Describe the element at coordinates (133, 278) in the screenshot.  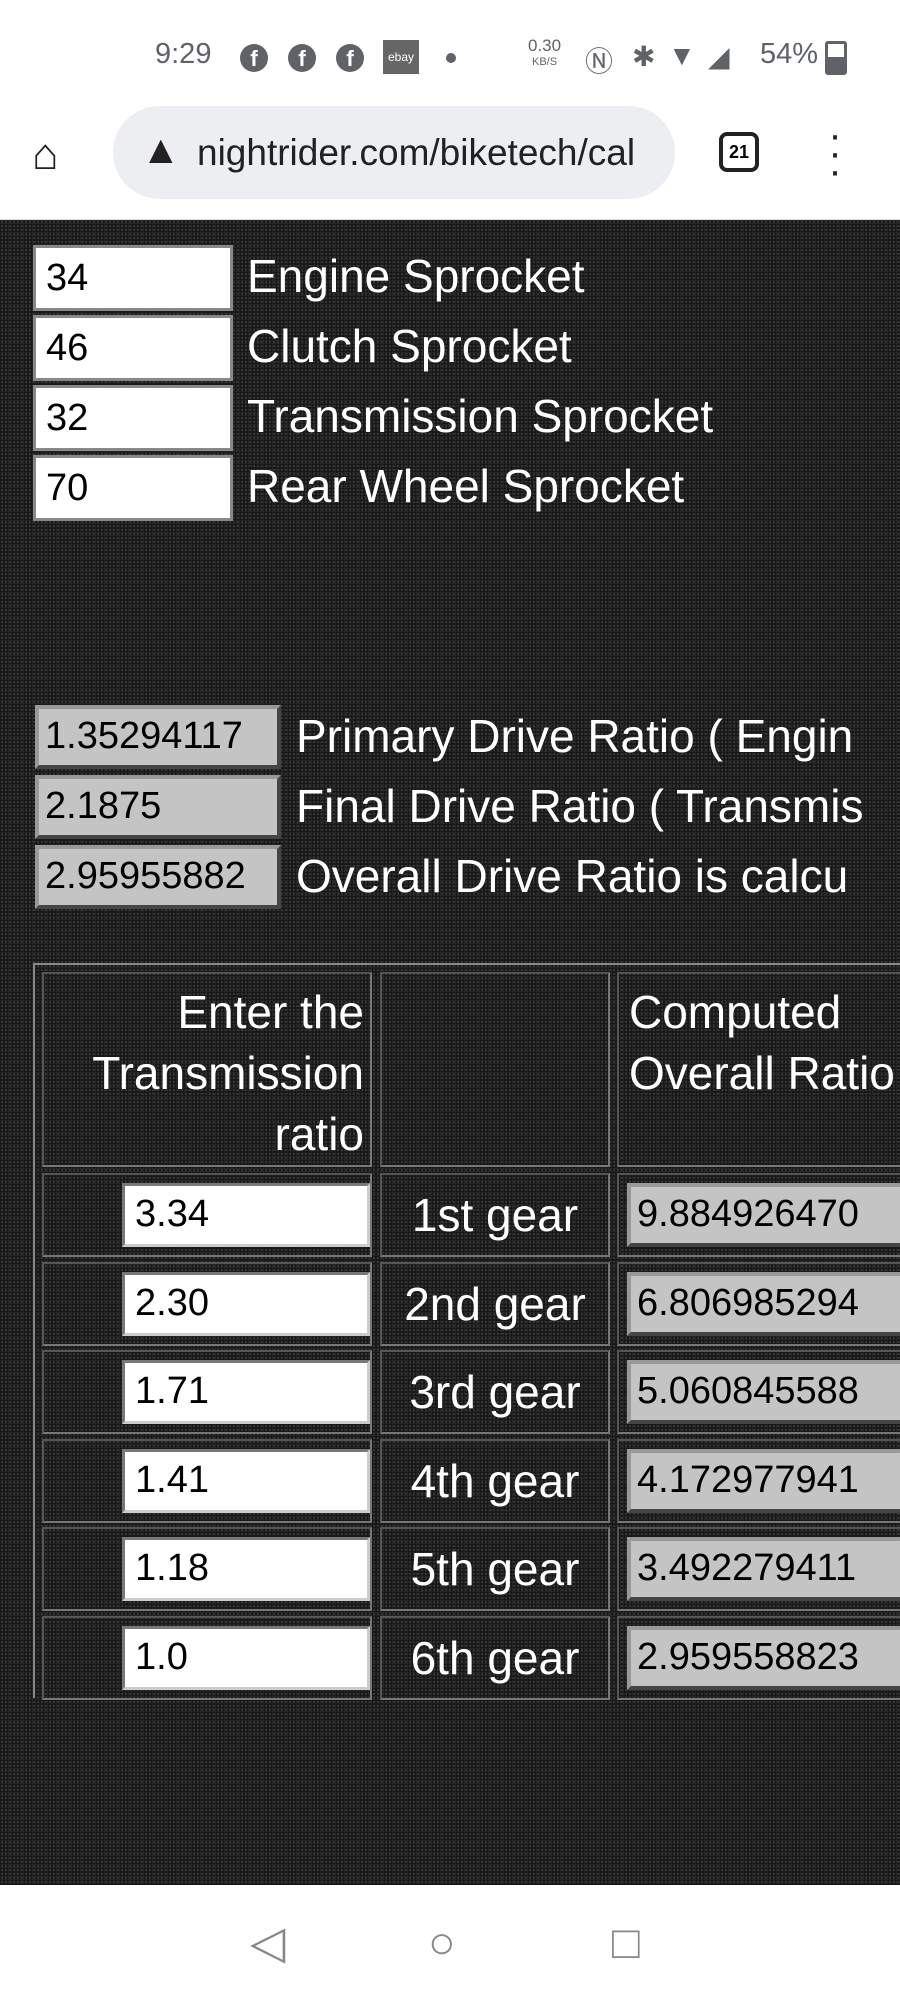
I see `sprocket-input: 34` at that location.